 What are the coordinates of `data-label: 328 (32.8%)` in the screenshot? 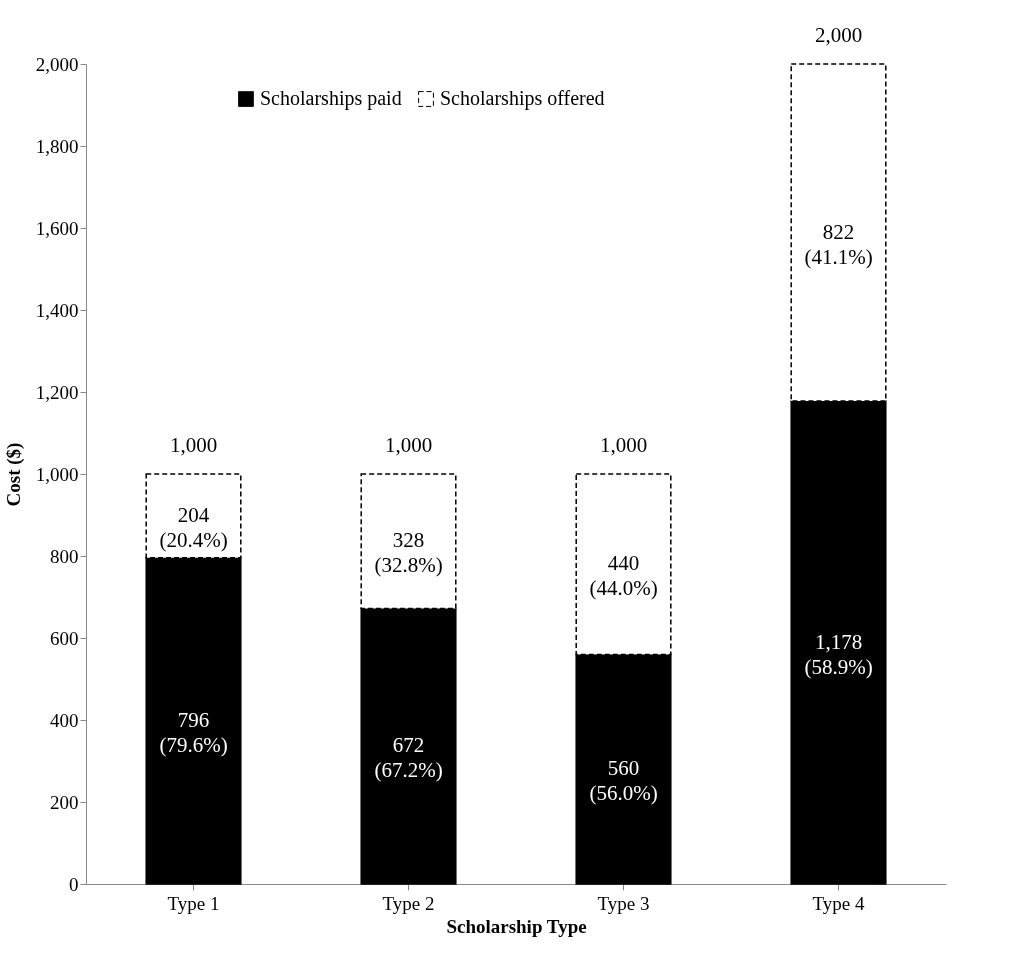 It's located at (408, 553).